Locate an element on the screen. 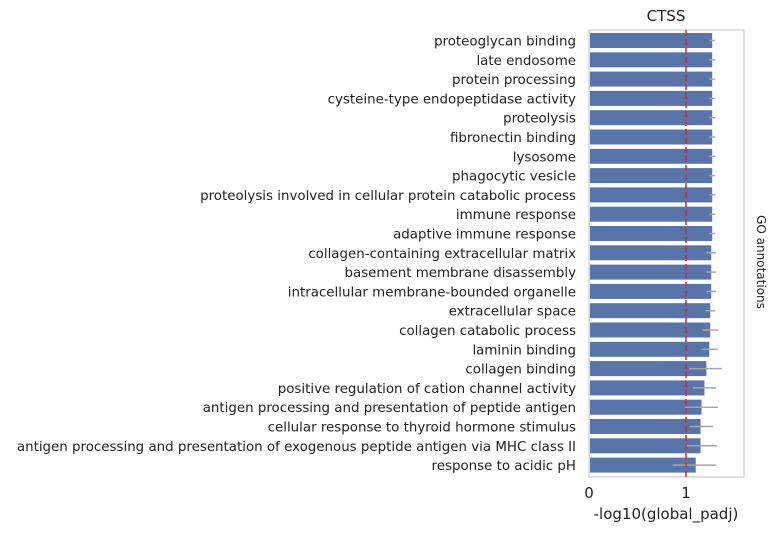  category-label: phagocytic vesicle is located at coordinates (514, 177).